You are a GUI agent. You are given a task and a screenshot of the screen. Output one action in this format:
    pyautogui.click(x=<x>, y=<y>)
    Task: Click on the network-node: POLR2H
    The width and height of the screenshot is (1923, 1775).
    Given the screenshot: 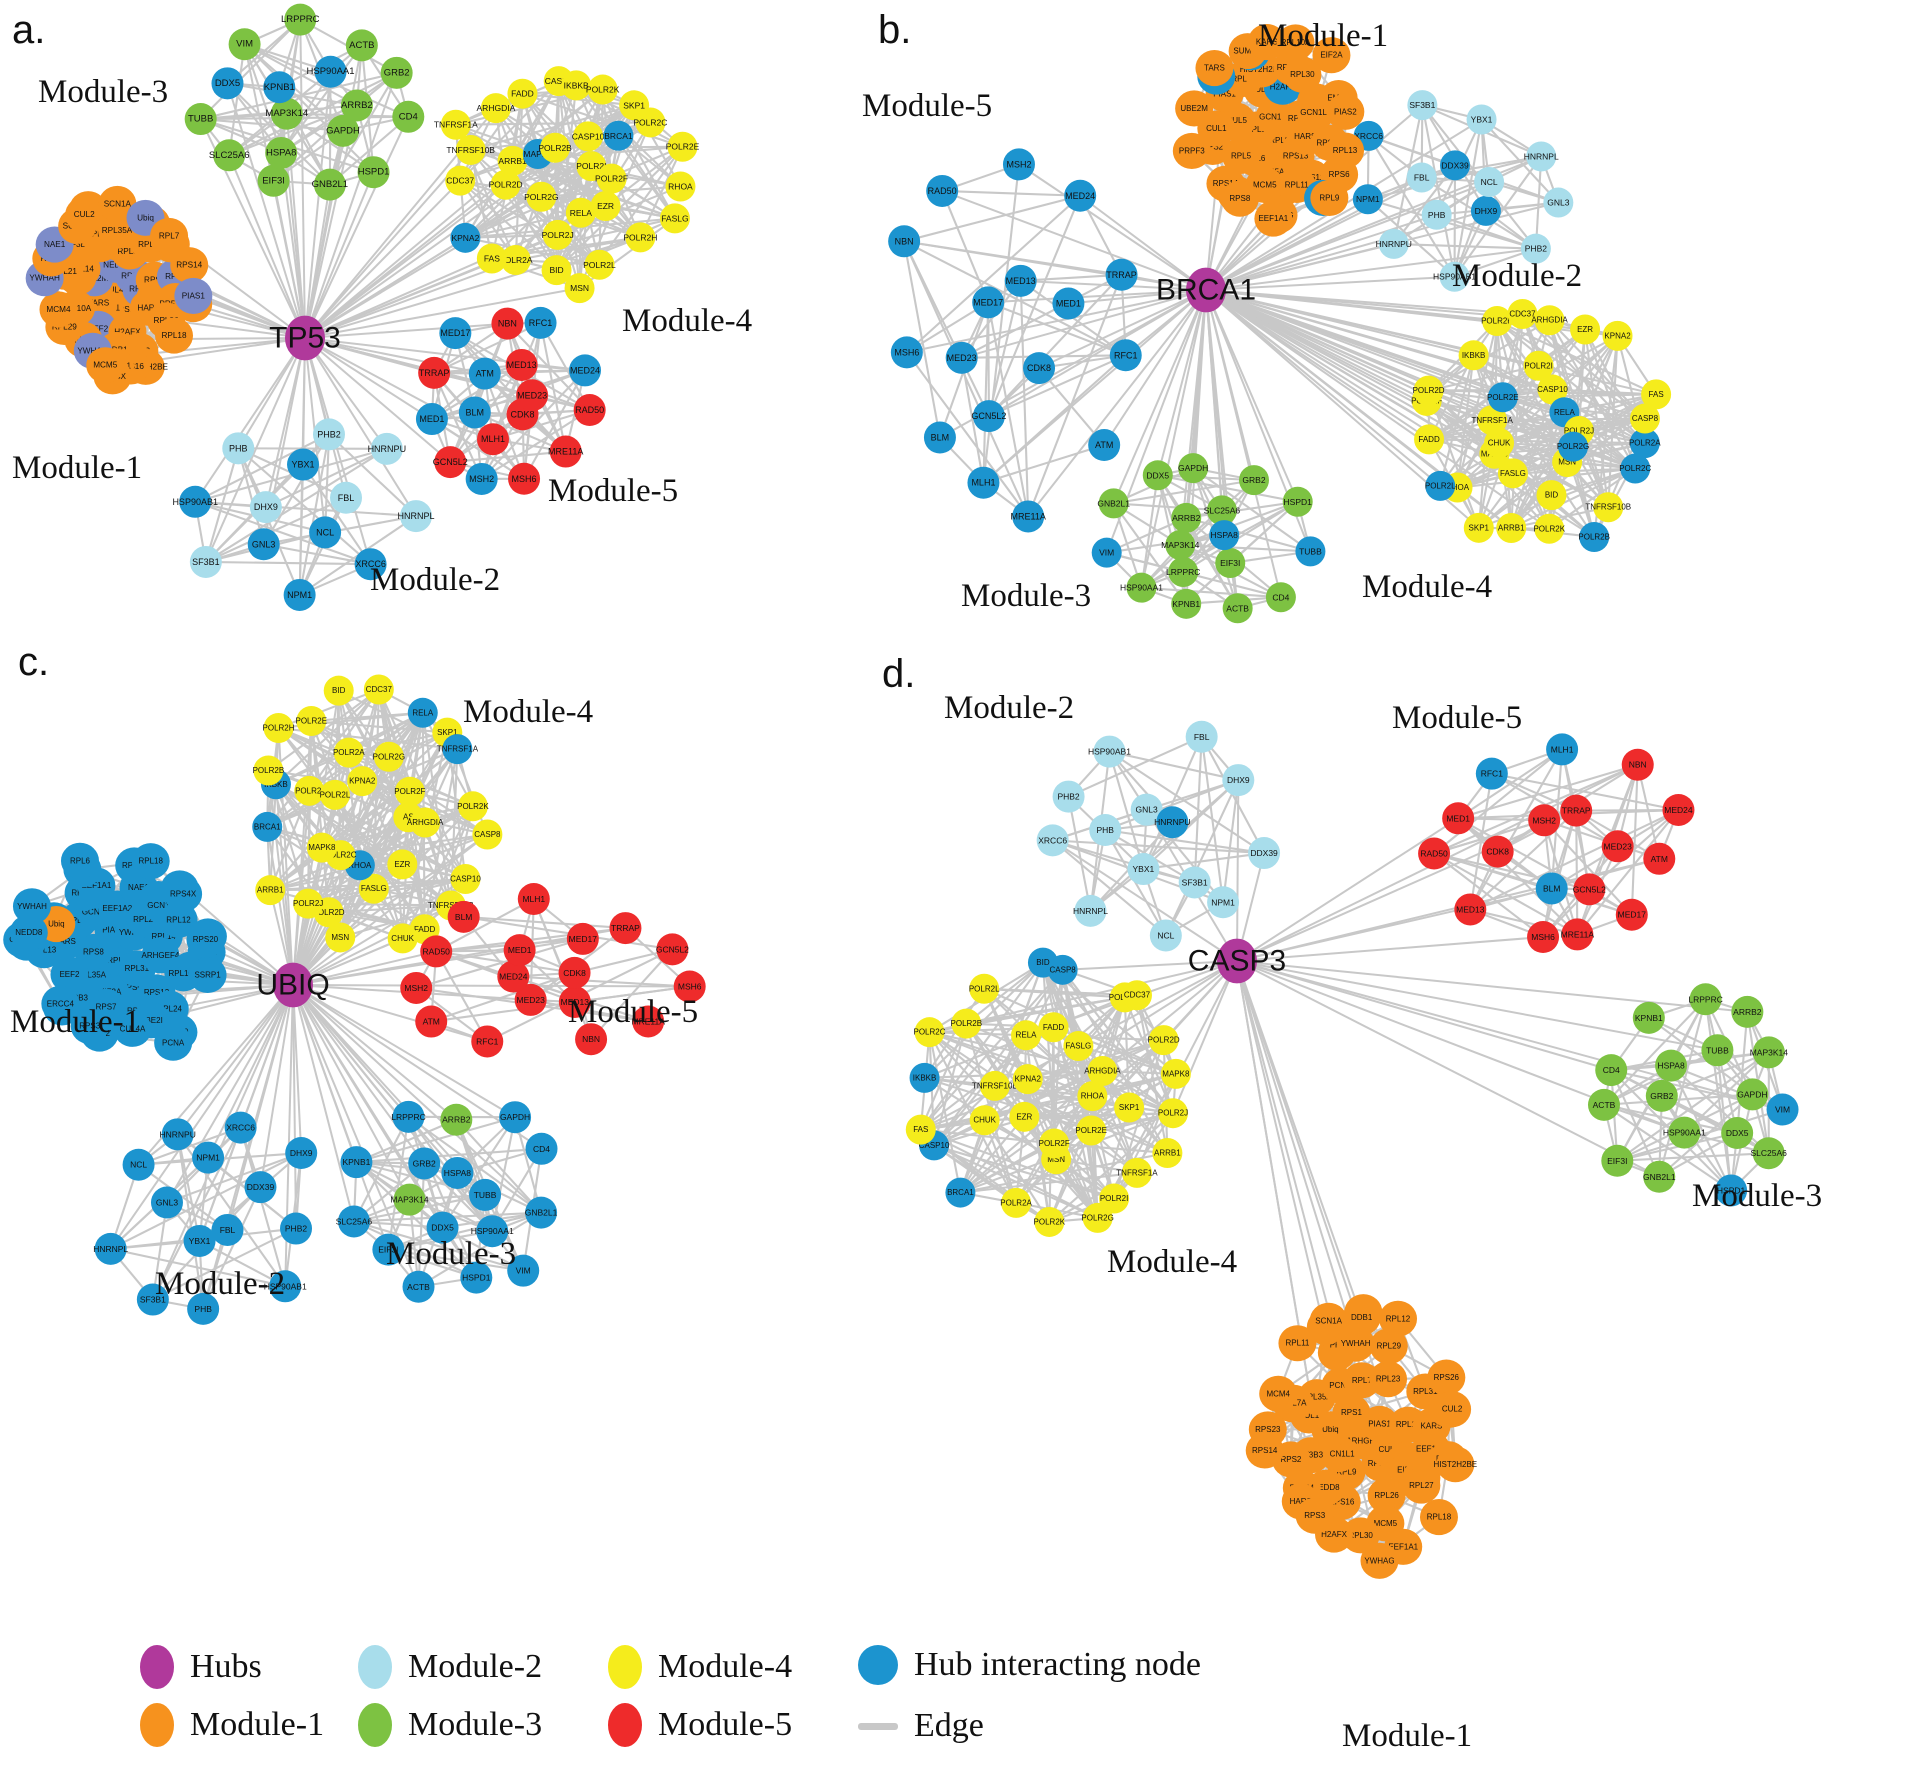 What is the action you would take?
    pyautogui.click(x=279, y=727)
    